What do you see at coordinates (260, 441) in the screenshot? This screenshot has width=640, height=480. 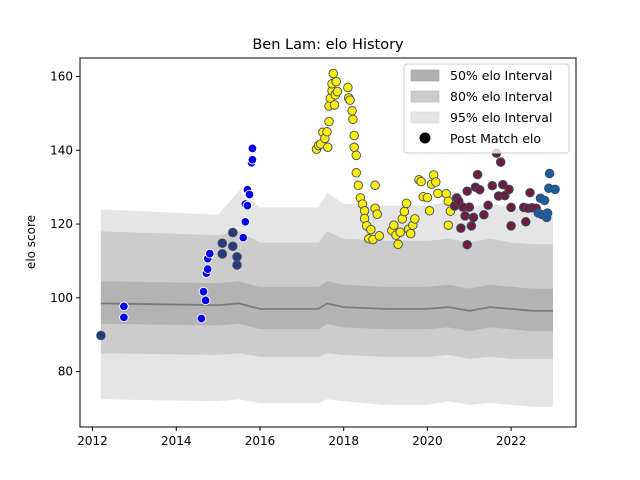 I see `x-tick-label: 2016` at bounding box center [260, 441].